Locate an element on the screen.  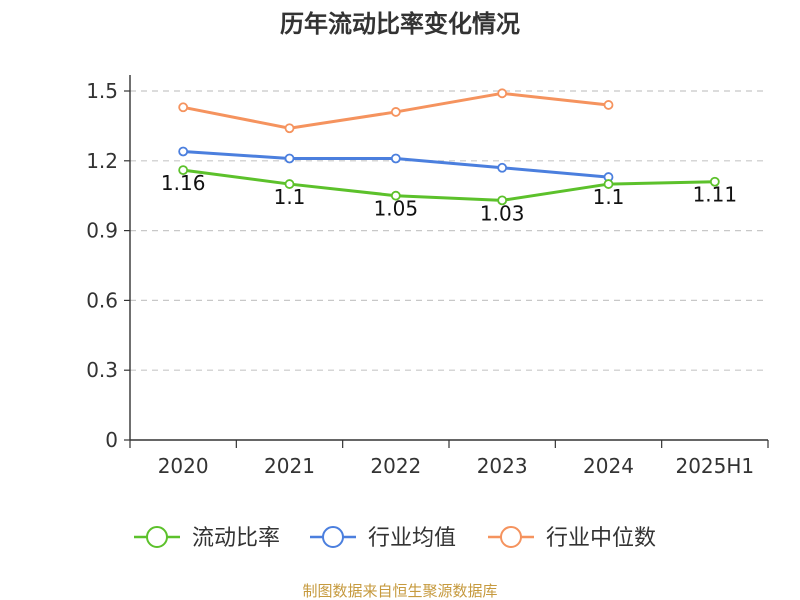
data-label: 1.03 is located at coordinates (502, 213).